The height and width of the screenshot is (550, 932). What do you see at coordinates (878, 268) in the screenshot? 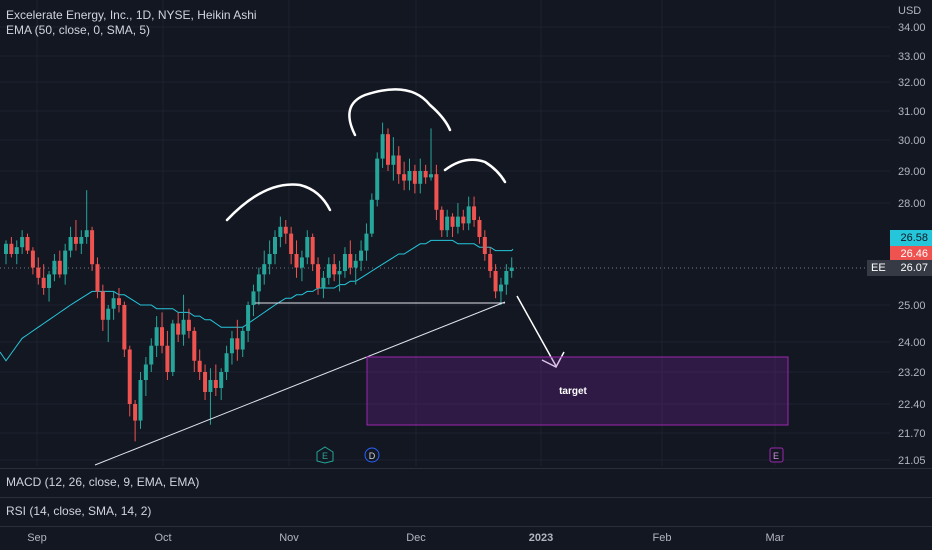
I see `symbol-tag: EE` at bounding box center [878, 268].